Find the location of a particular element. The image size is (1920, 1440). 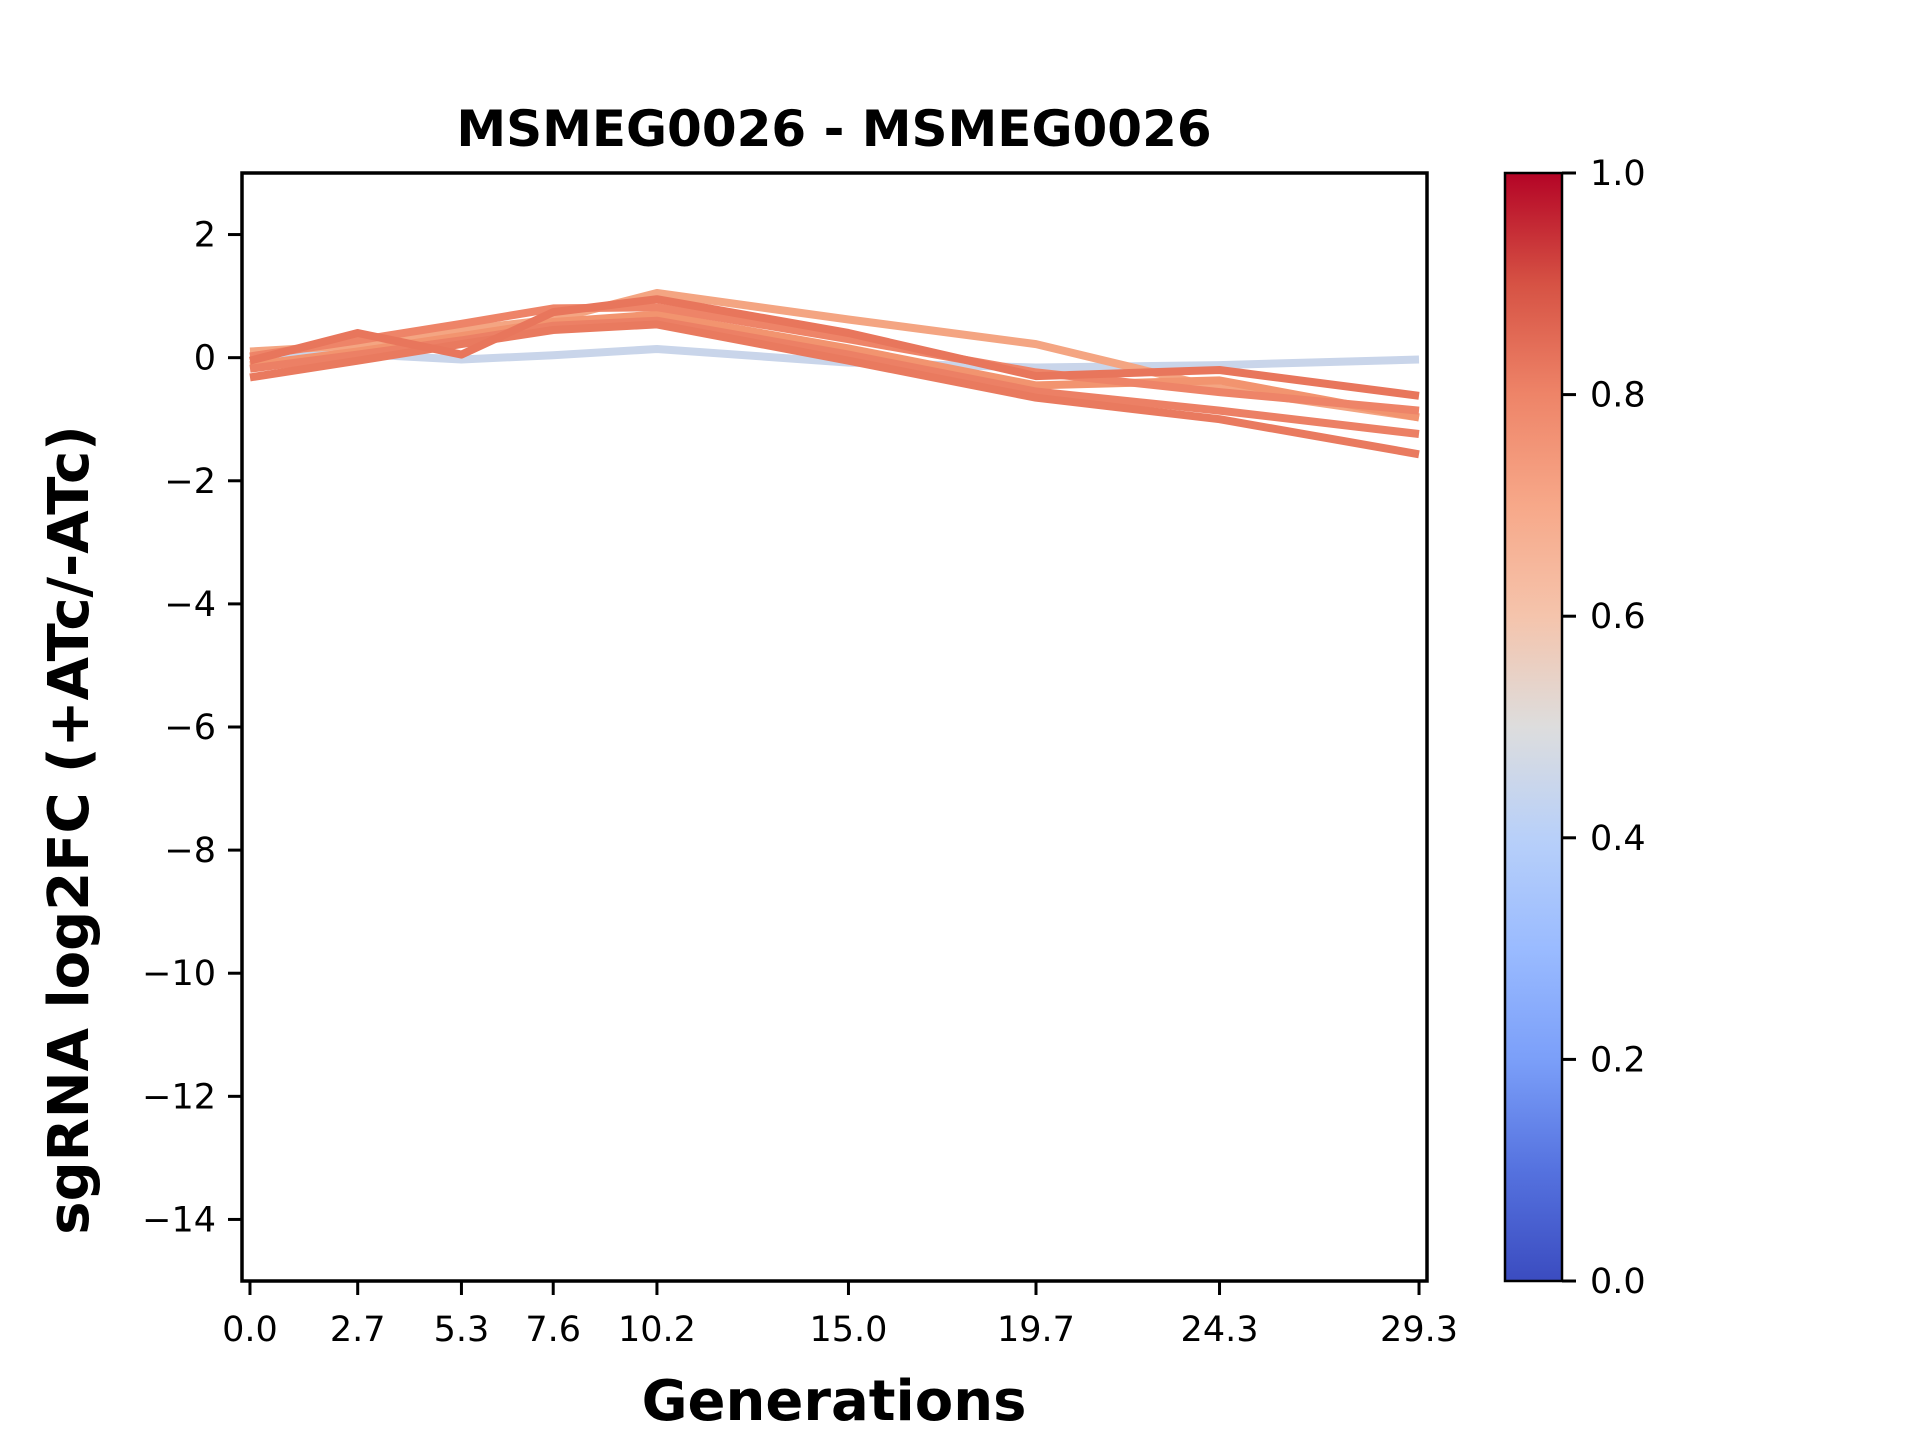

y-tick-label: −10 is located at coordinates (179, 974).